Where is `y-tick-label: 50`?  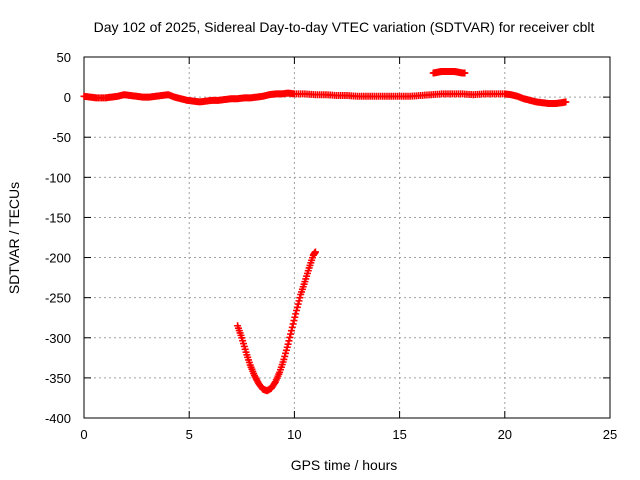 y-tick-label: 50 is located at coordinates (64, 57).